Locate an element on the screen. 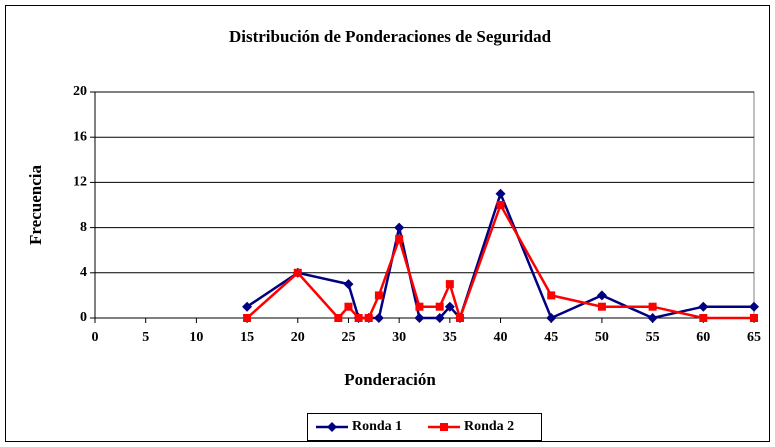 The image size is (775, 447). y-tick-label: 8 is located at coordinates (83, 227).